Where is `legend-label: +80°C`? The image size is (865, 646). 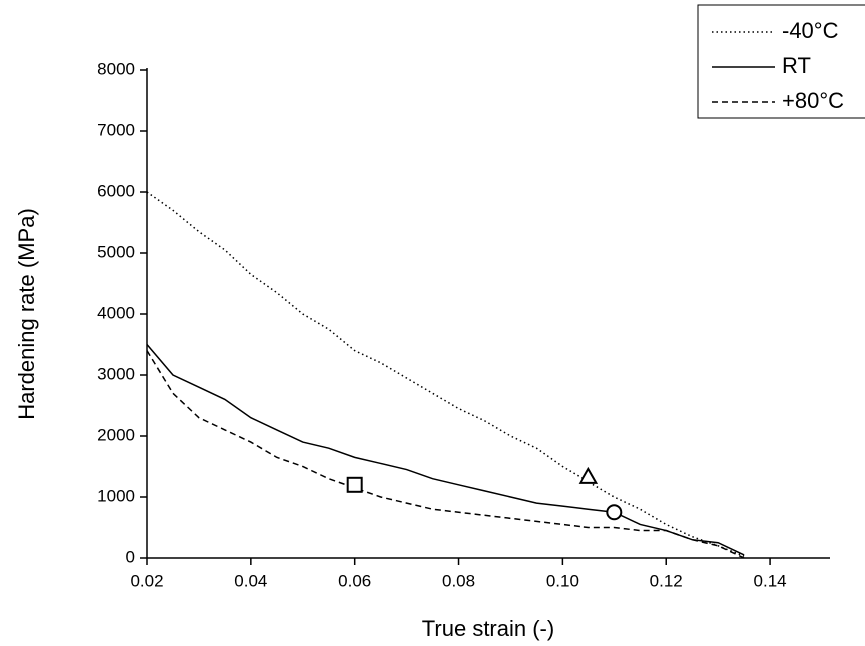
legend-label: +80°C is located at coordinates (813, 100).